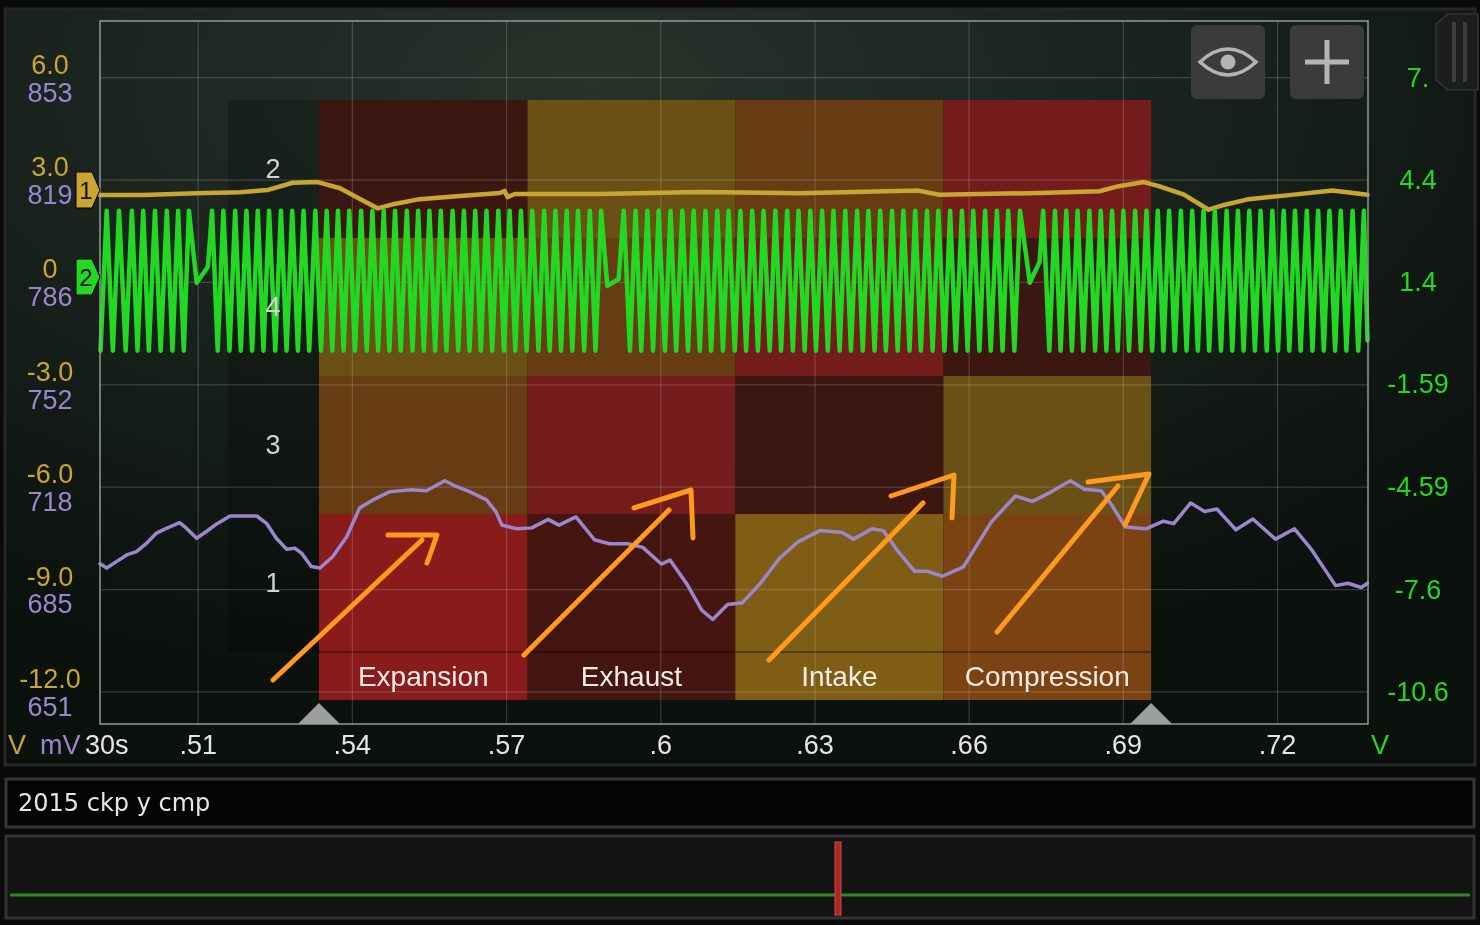  What do you see at coordinates (86, 277) in the screenshot?
I see `series-label: 2` at bounding box center [86, 277].